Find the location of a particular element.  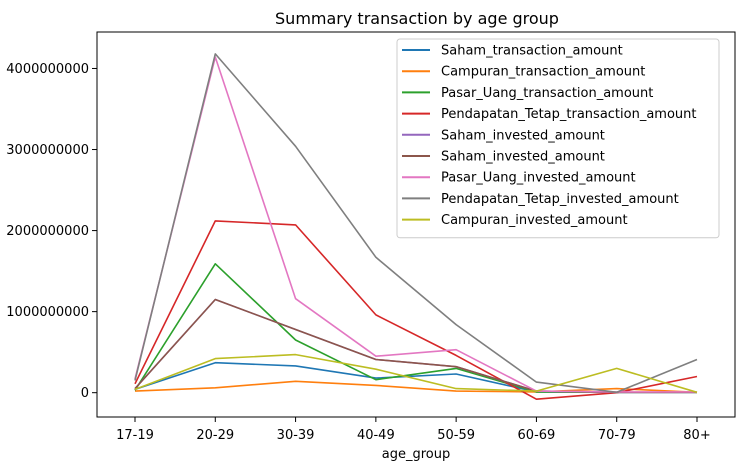

x-tick-label: 40-49 is located at coordinates (376, 435).